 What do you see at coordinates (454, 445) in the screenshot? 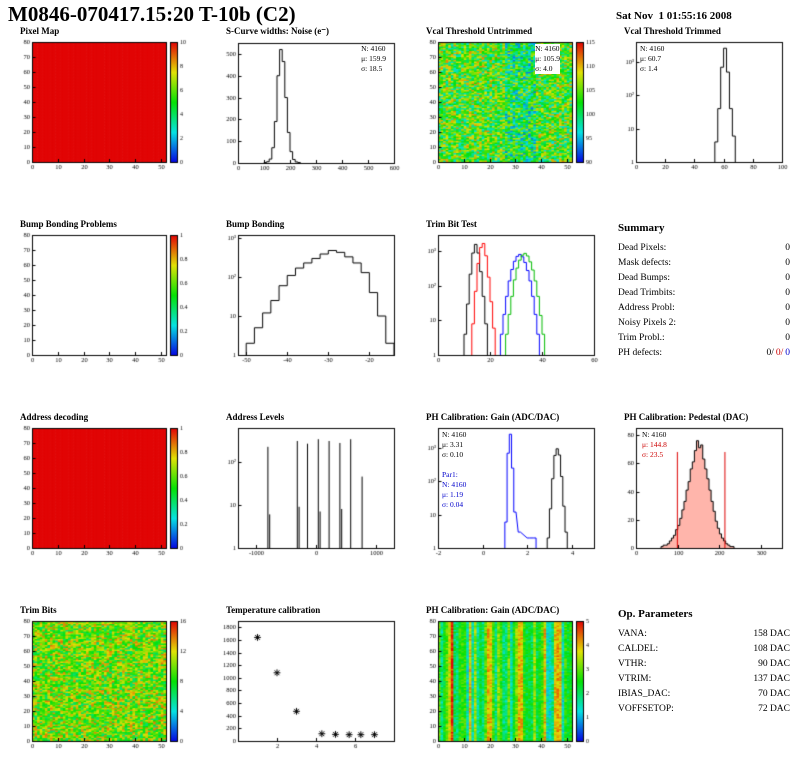
I see `stats-box: N: 4160 μ: 3.31 σ: 0.10` at bounding box center [454, 445].